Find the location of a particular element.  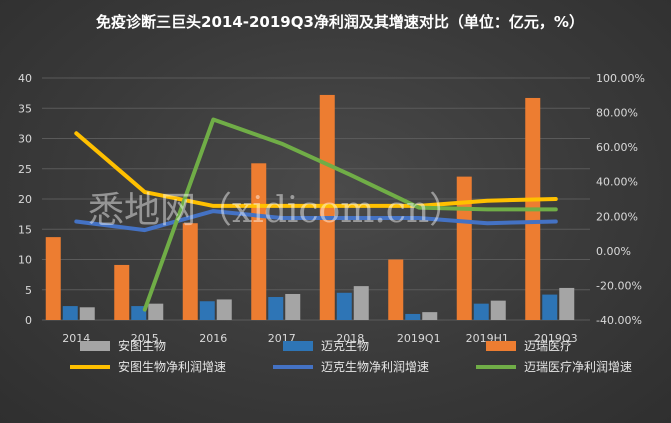

line-安图生物净利润增速 is located at coordinates (316, 169).